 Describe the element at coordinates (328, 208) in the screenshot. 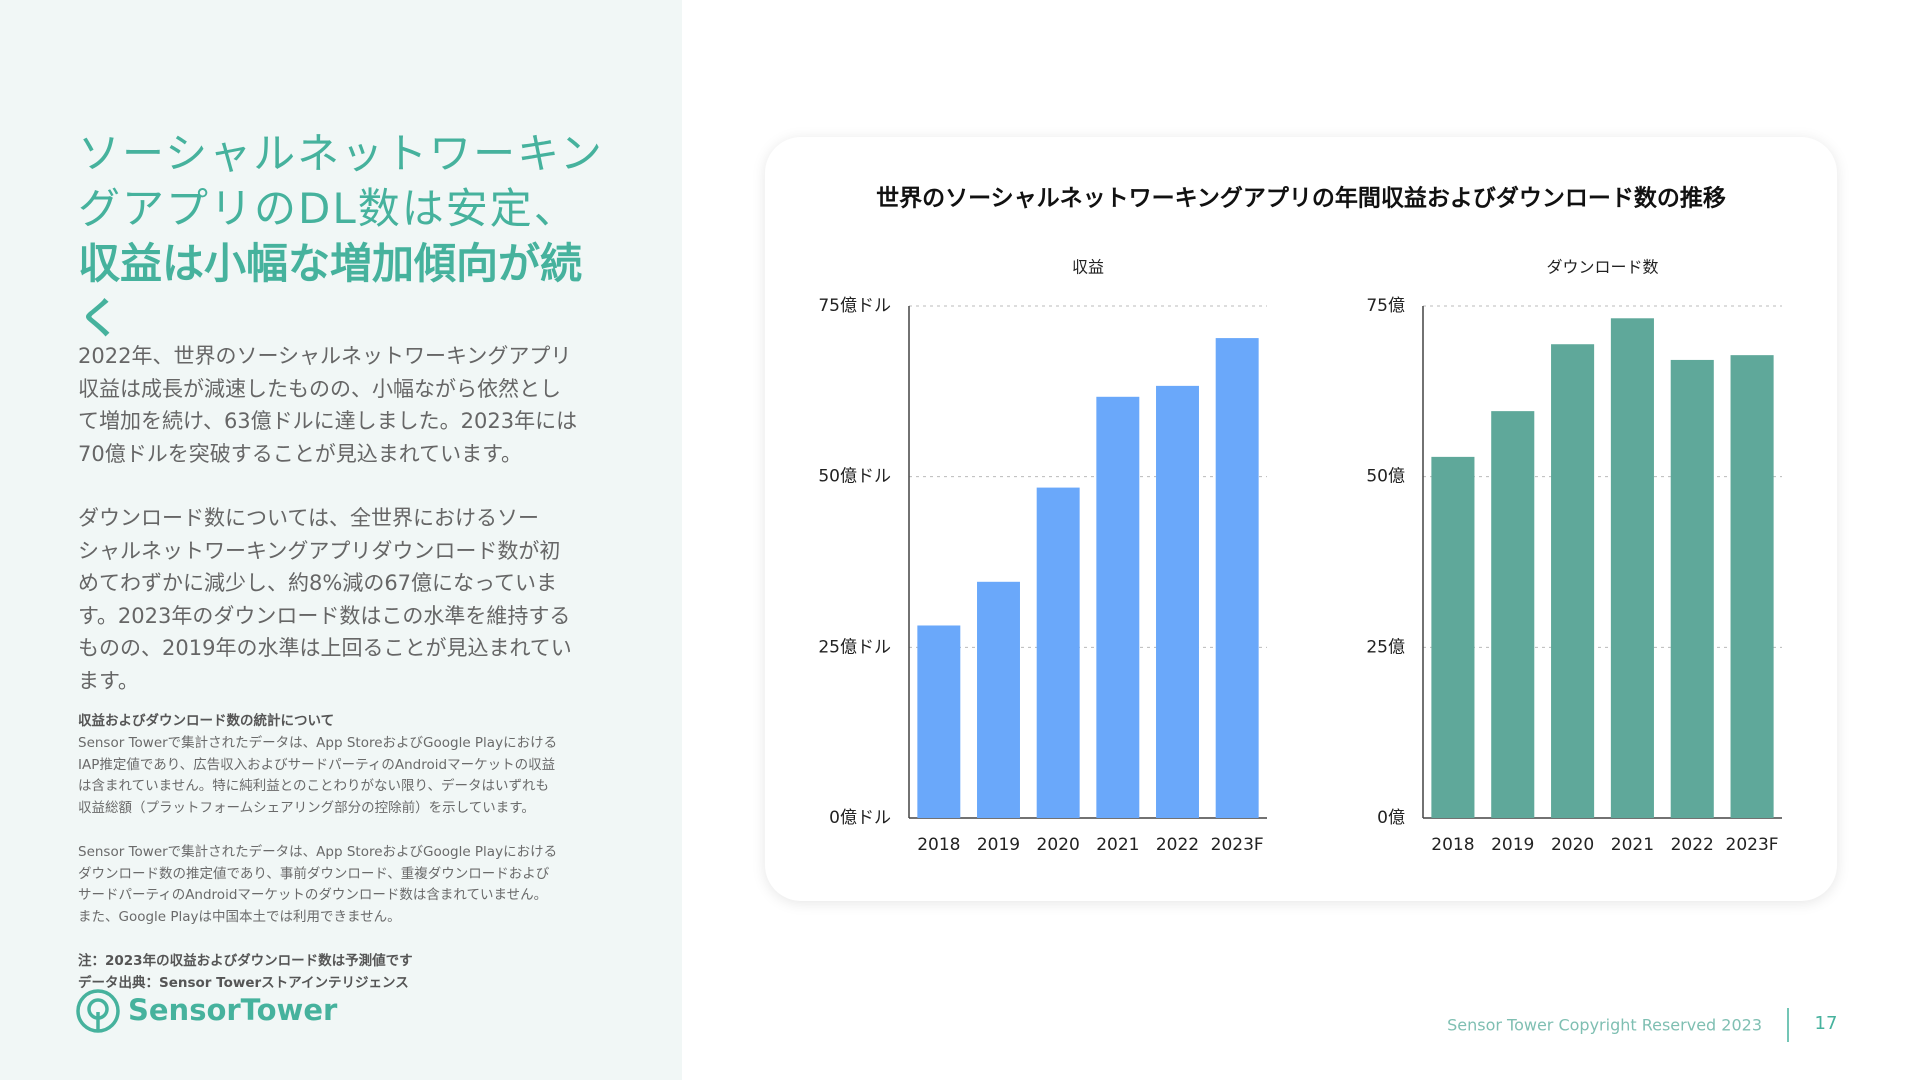

I see `heading-line: グアプリのDL数は安定、` at that location.